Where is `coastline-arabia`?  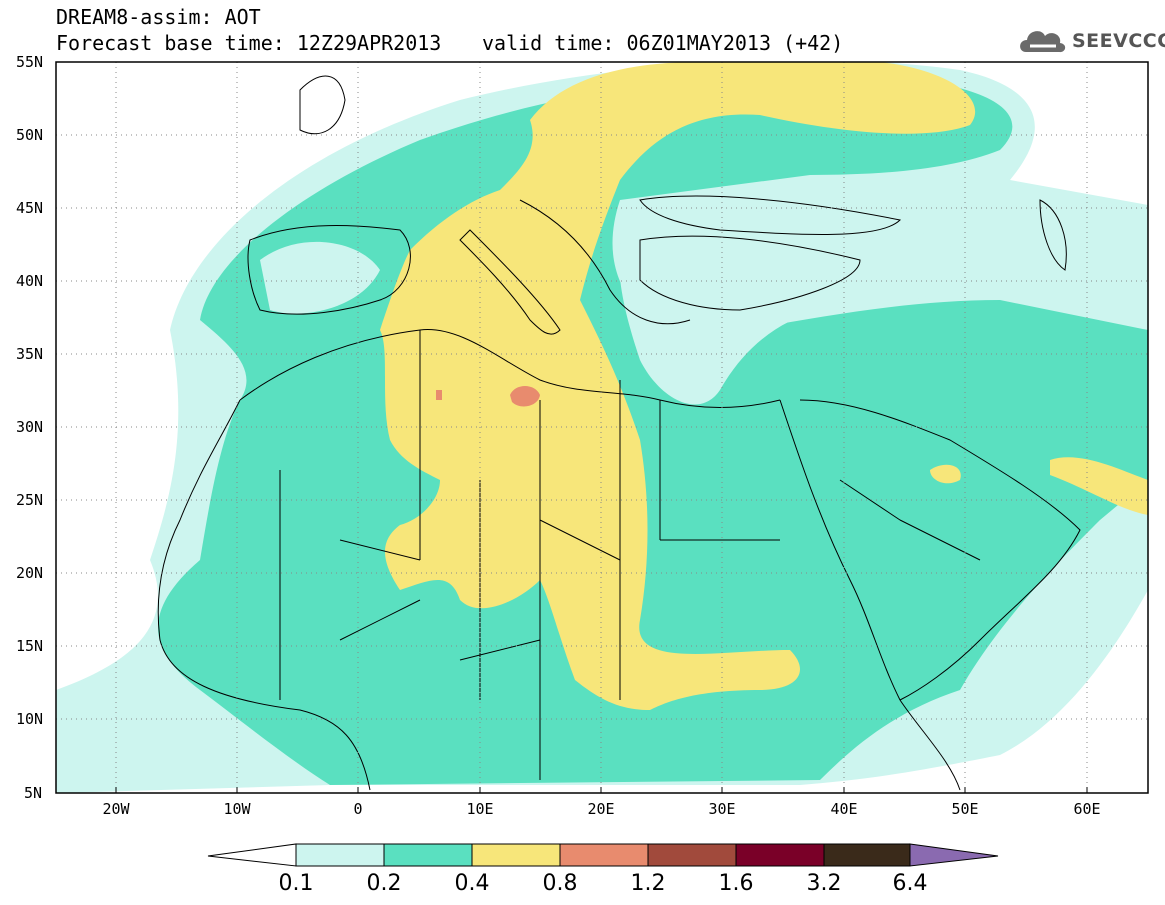 coastline-arabia is located at coordinates (940, 550).